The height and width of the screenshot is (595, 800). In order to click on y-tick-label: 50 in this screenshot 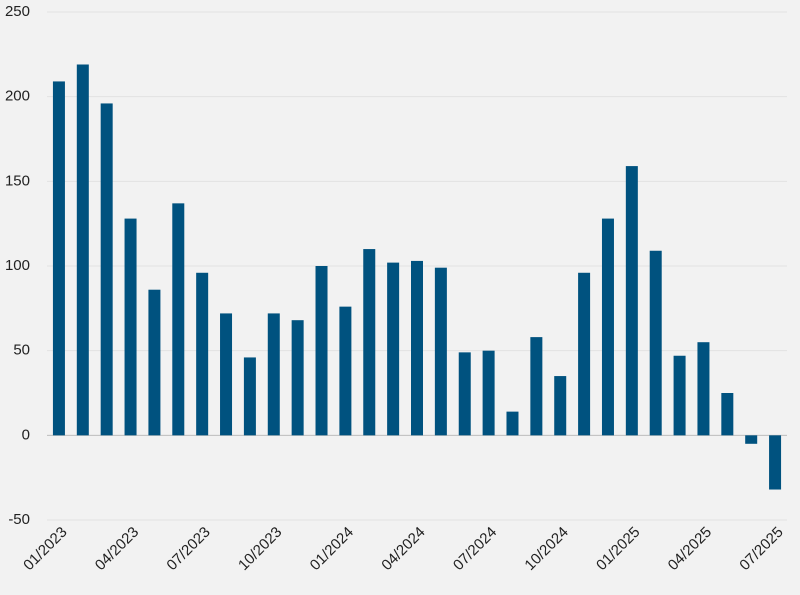, I will do `click(21, 350)`.